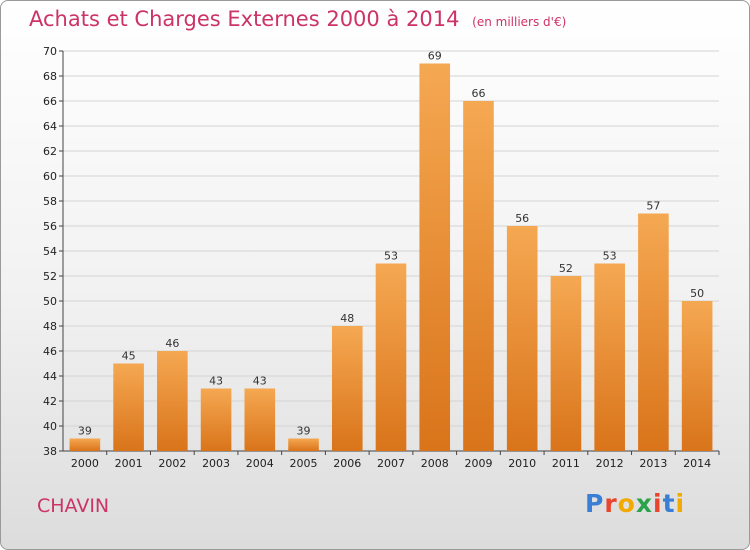 The width and height of the screenshot is (750, 550). I want to click on y-tick-label: 40, so click(50, 426).